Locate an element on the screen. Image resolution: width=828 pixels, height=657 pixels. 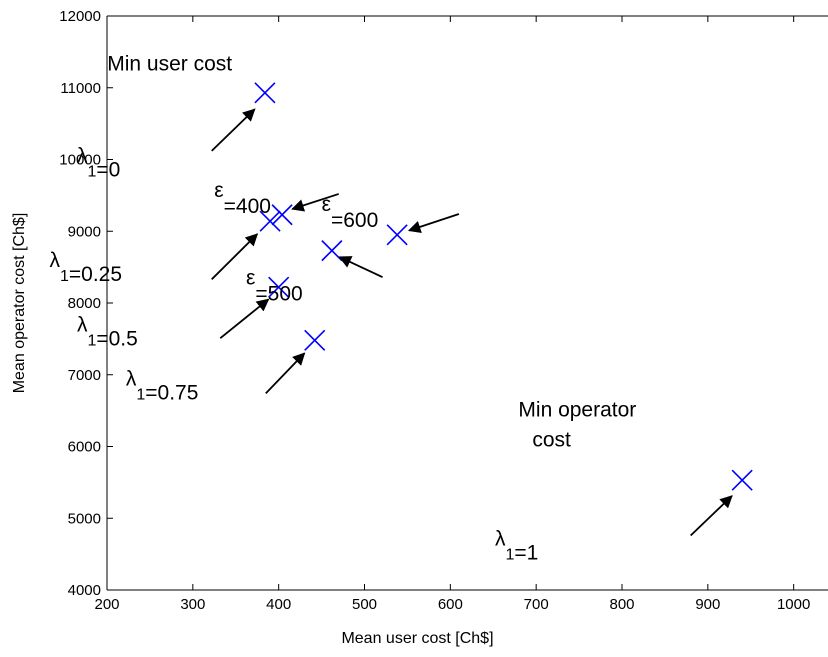
annotation-label: ε=500 is located at coordinates (274, 285).